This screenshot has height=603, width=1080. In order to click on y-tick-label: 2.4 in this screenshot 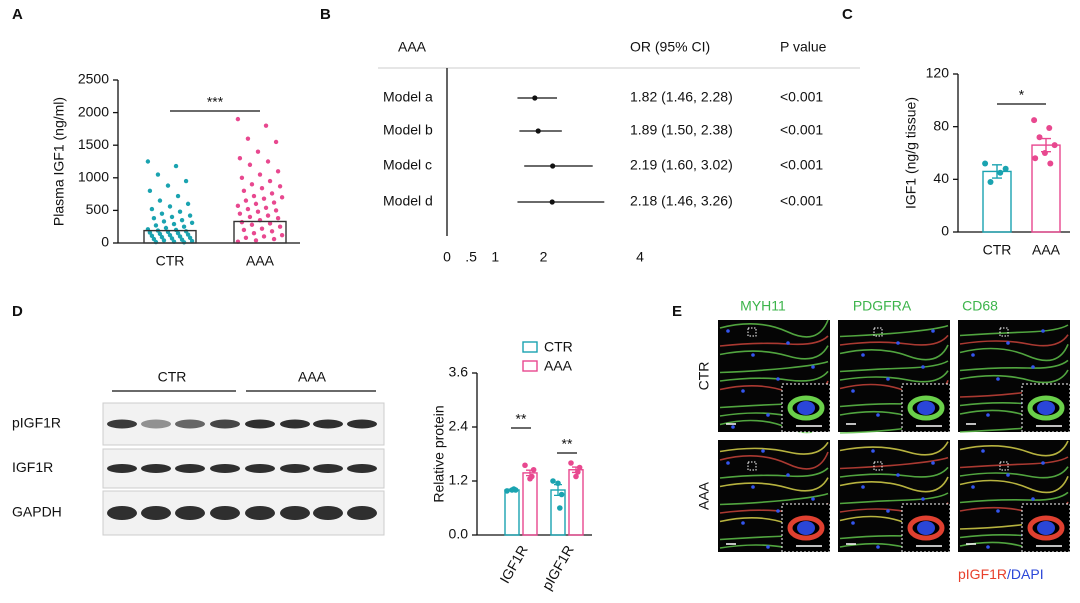, I will do `click(459, 426)`.